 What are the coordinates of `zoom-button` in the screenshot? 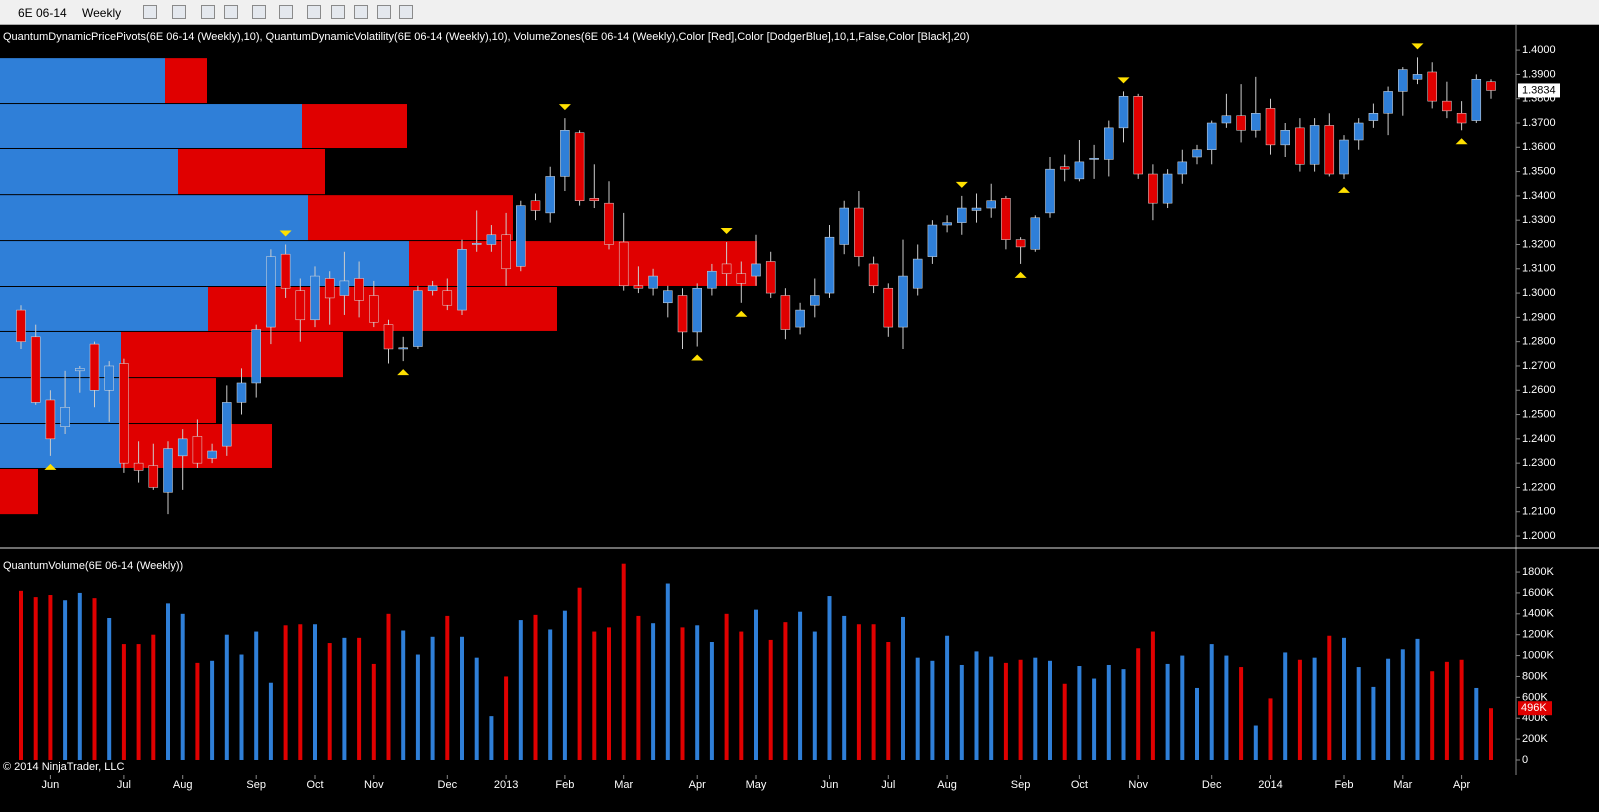 It's located at (286, 12).